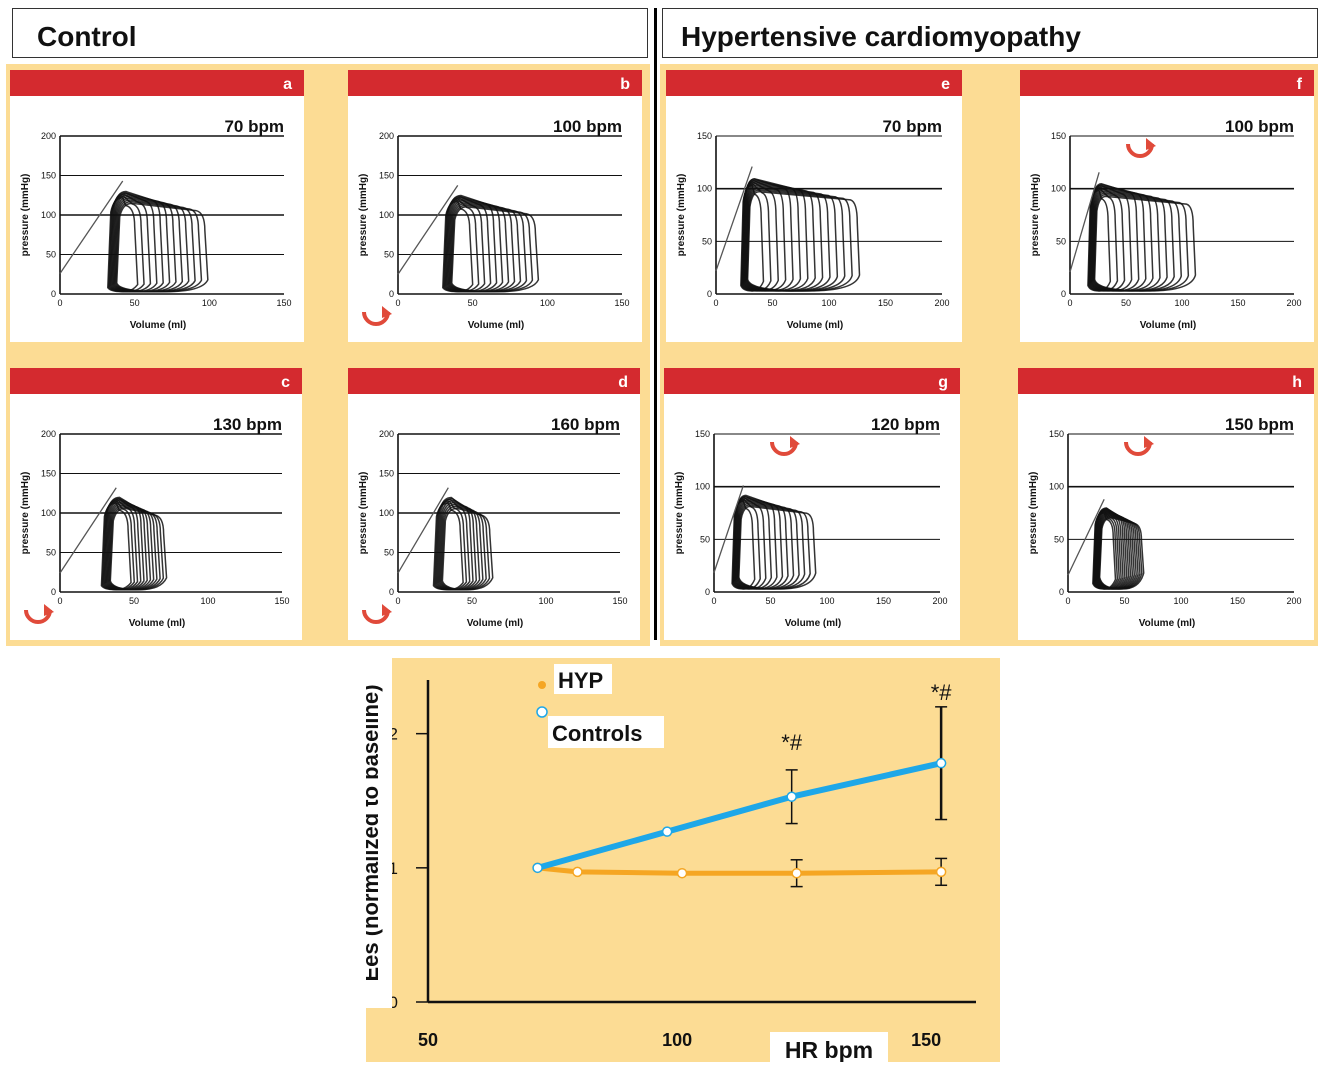 This screenshot has width=1318, height=1067. What do you see at coordinates (287, 84) in the screenshot?
I see `panel-letter: a` at bounding box center [287, 84].